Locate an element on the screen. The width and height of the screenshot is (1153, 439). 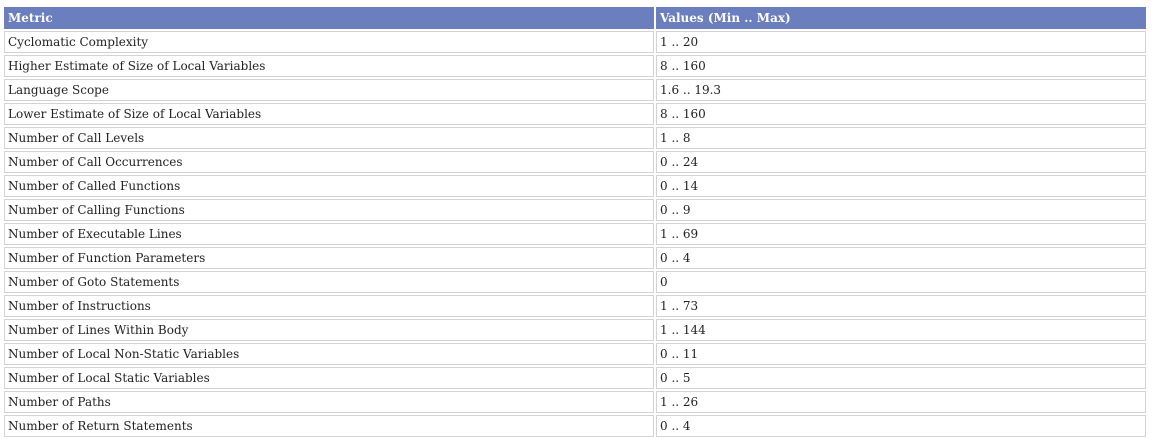
metric-name-cell: Number of Call Occurrences is located at coordinates (329, 162).